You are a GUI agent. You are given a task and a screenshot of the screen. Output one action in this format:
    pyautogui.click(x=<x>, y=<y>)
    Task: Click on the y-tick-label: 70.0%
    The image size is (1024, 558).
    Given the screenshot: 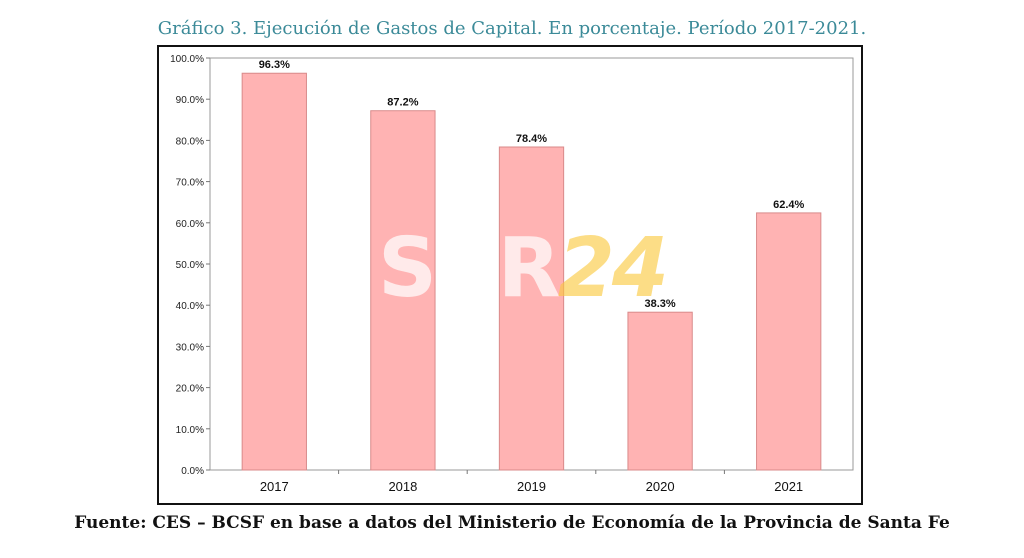 What is the action you would take?
    pyautogui.click(x=190, y=183)
    